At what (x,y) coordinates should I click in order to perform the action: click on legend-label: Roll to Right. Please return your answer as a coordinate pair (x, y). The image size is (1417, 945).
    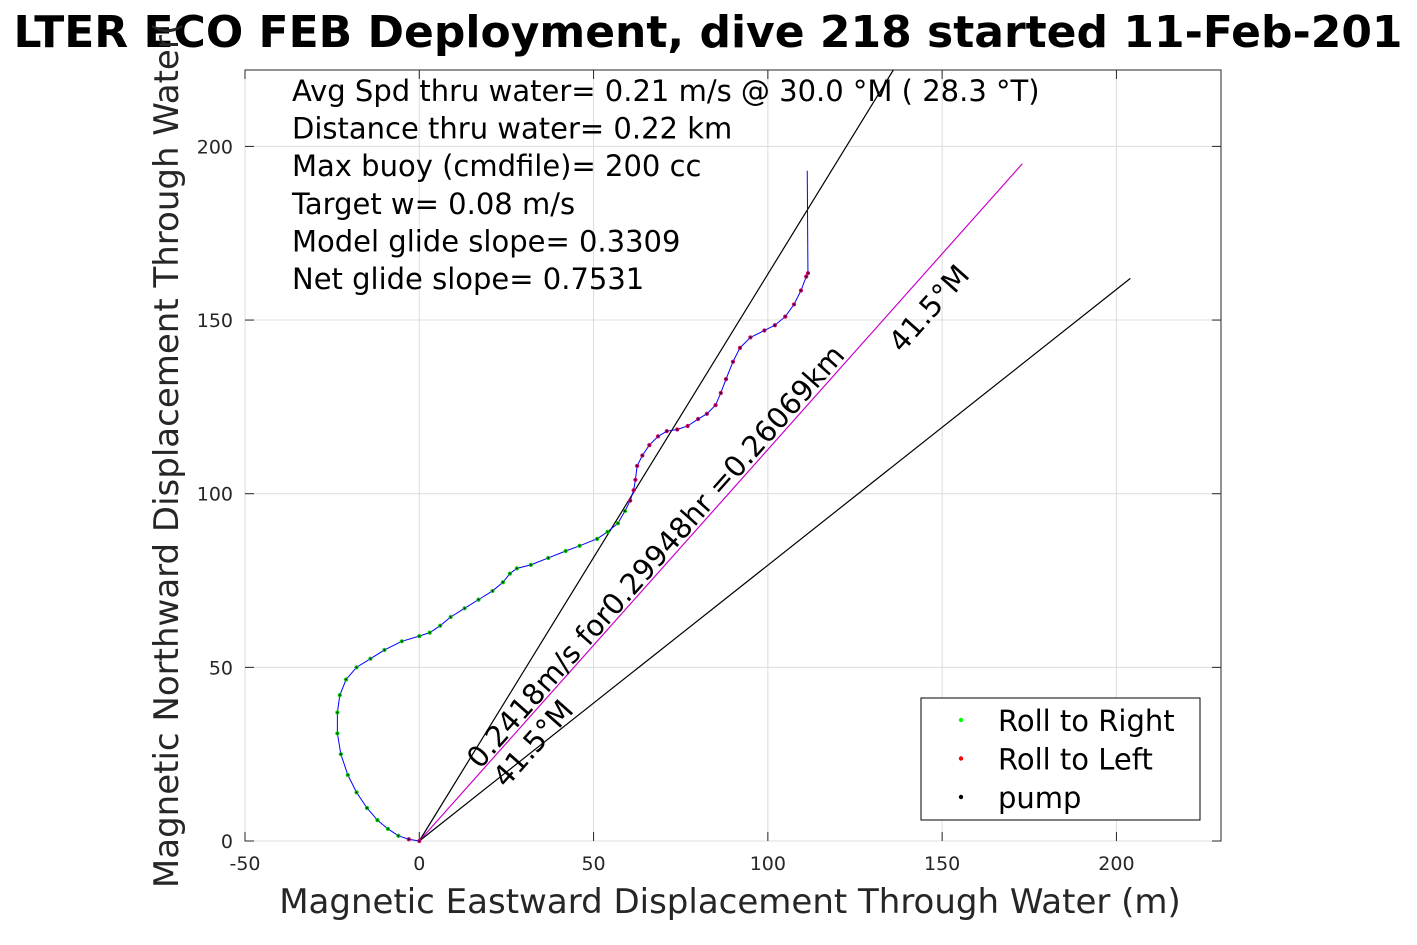
    Looking at the image, I should click on (1086, 721).